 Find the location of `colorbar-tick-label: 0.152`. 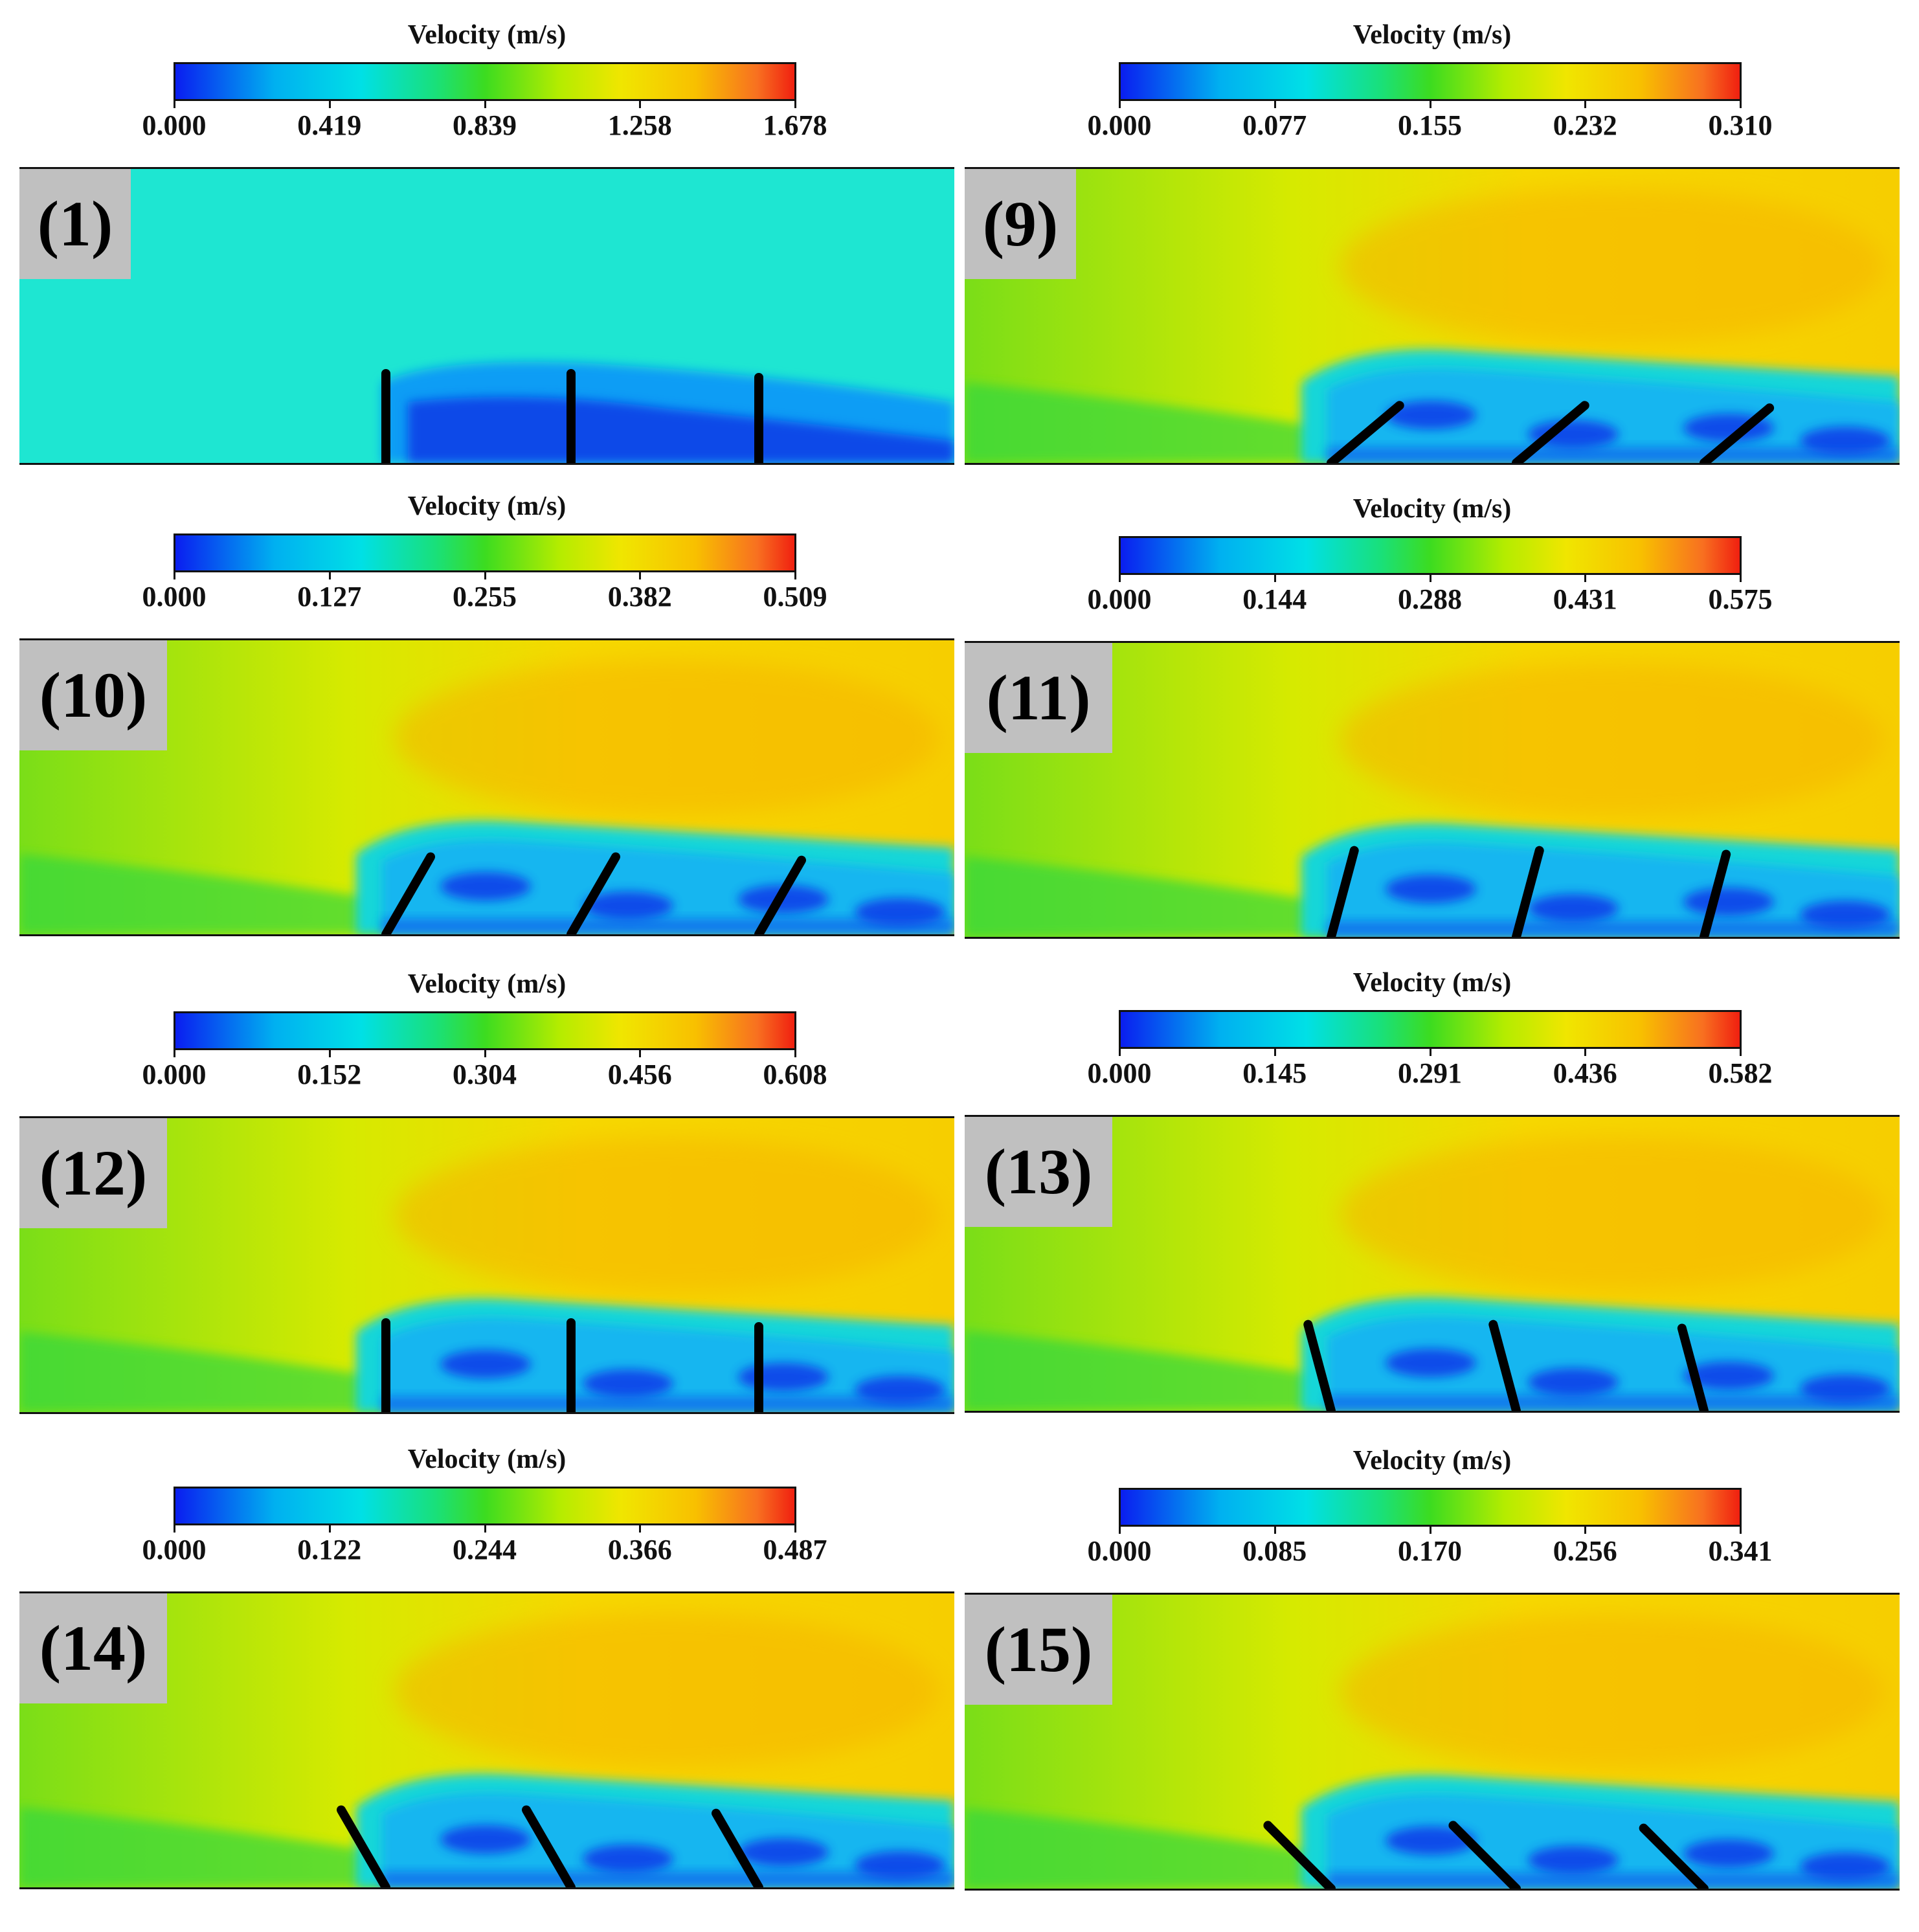

colorbar-tick-label: 0.152 is located at coordinates (329, 1074).